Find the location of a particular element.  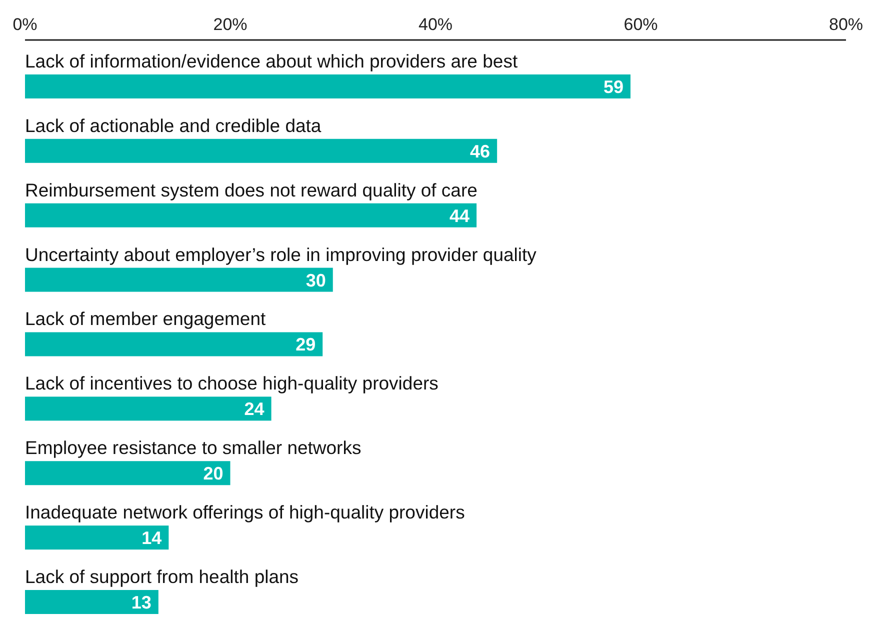

y-tick-label: Lack of support from health plans is located at coordinates (162, 576).